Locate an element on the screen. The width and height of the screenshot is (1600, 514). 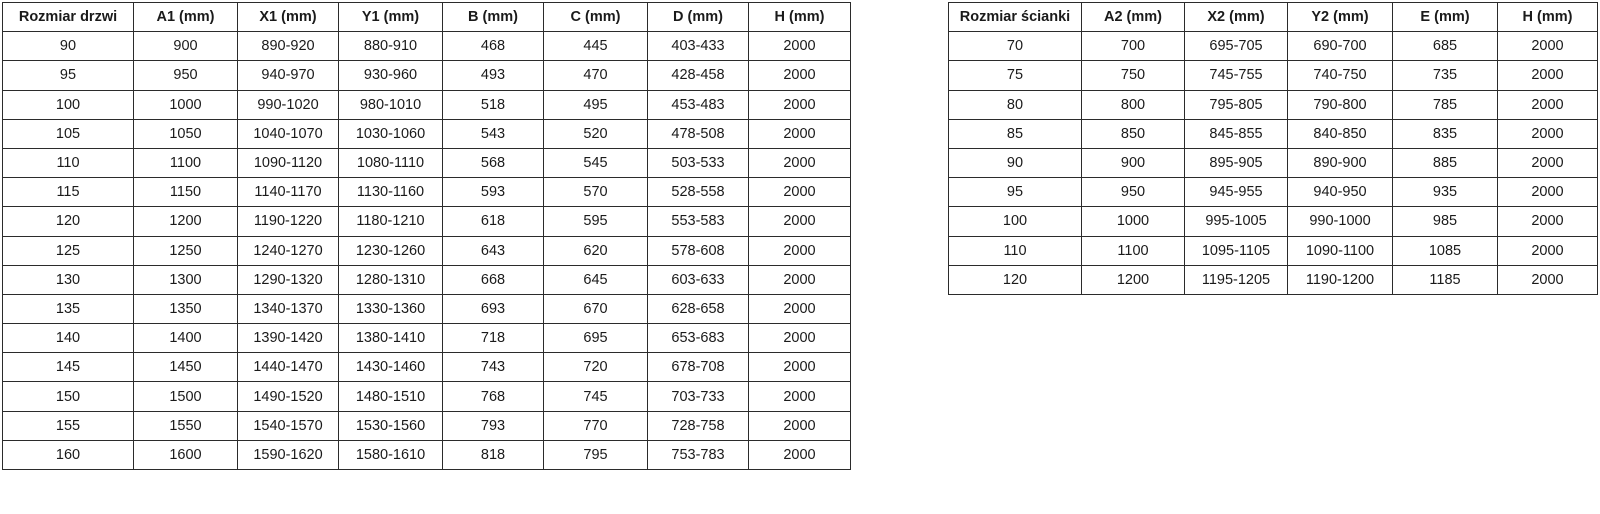
table-cell: 593 is located at coordinates (493, 192).